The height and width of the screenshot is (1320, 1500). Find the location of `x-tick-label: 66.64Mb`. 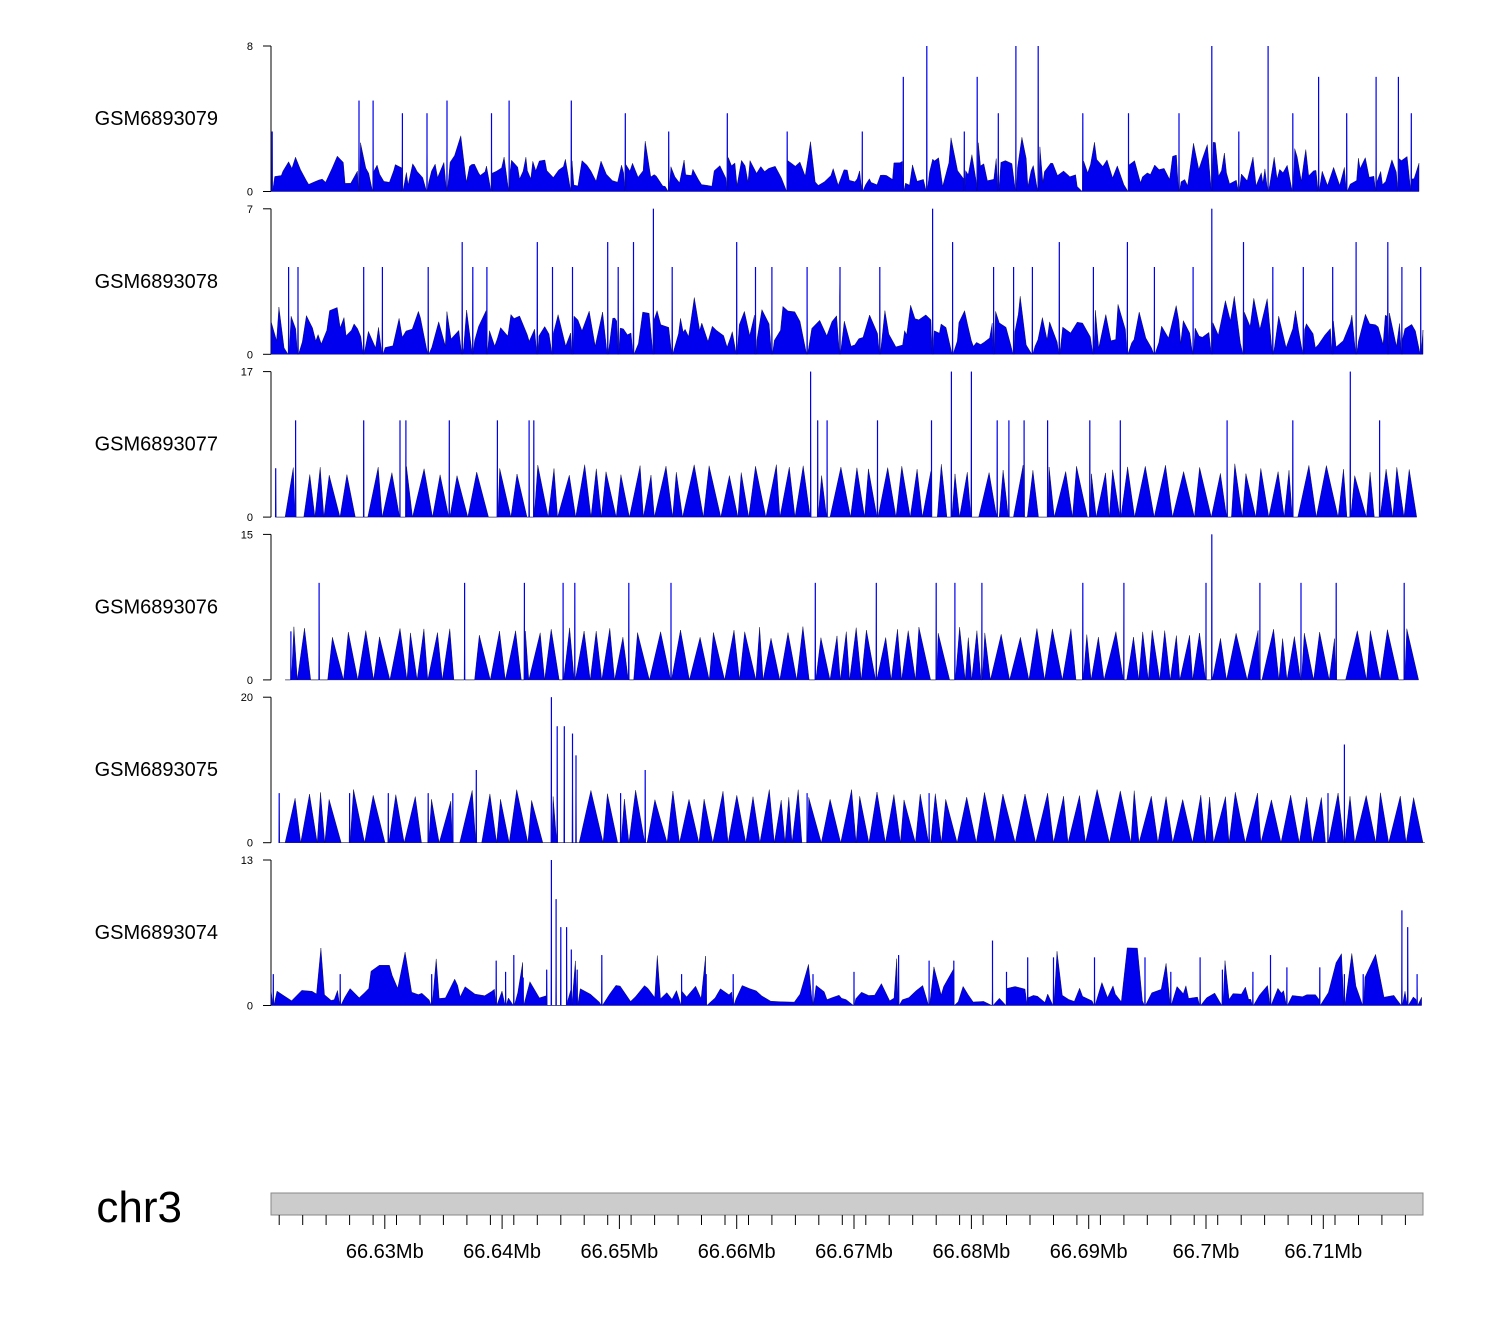

x-tick-label: 66.64Mb is located at coordinates (502, 1252).